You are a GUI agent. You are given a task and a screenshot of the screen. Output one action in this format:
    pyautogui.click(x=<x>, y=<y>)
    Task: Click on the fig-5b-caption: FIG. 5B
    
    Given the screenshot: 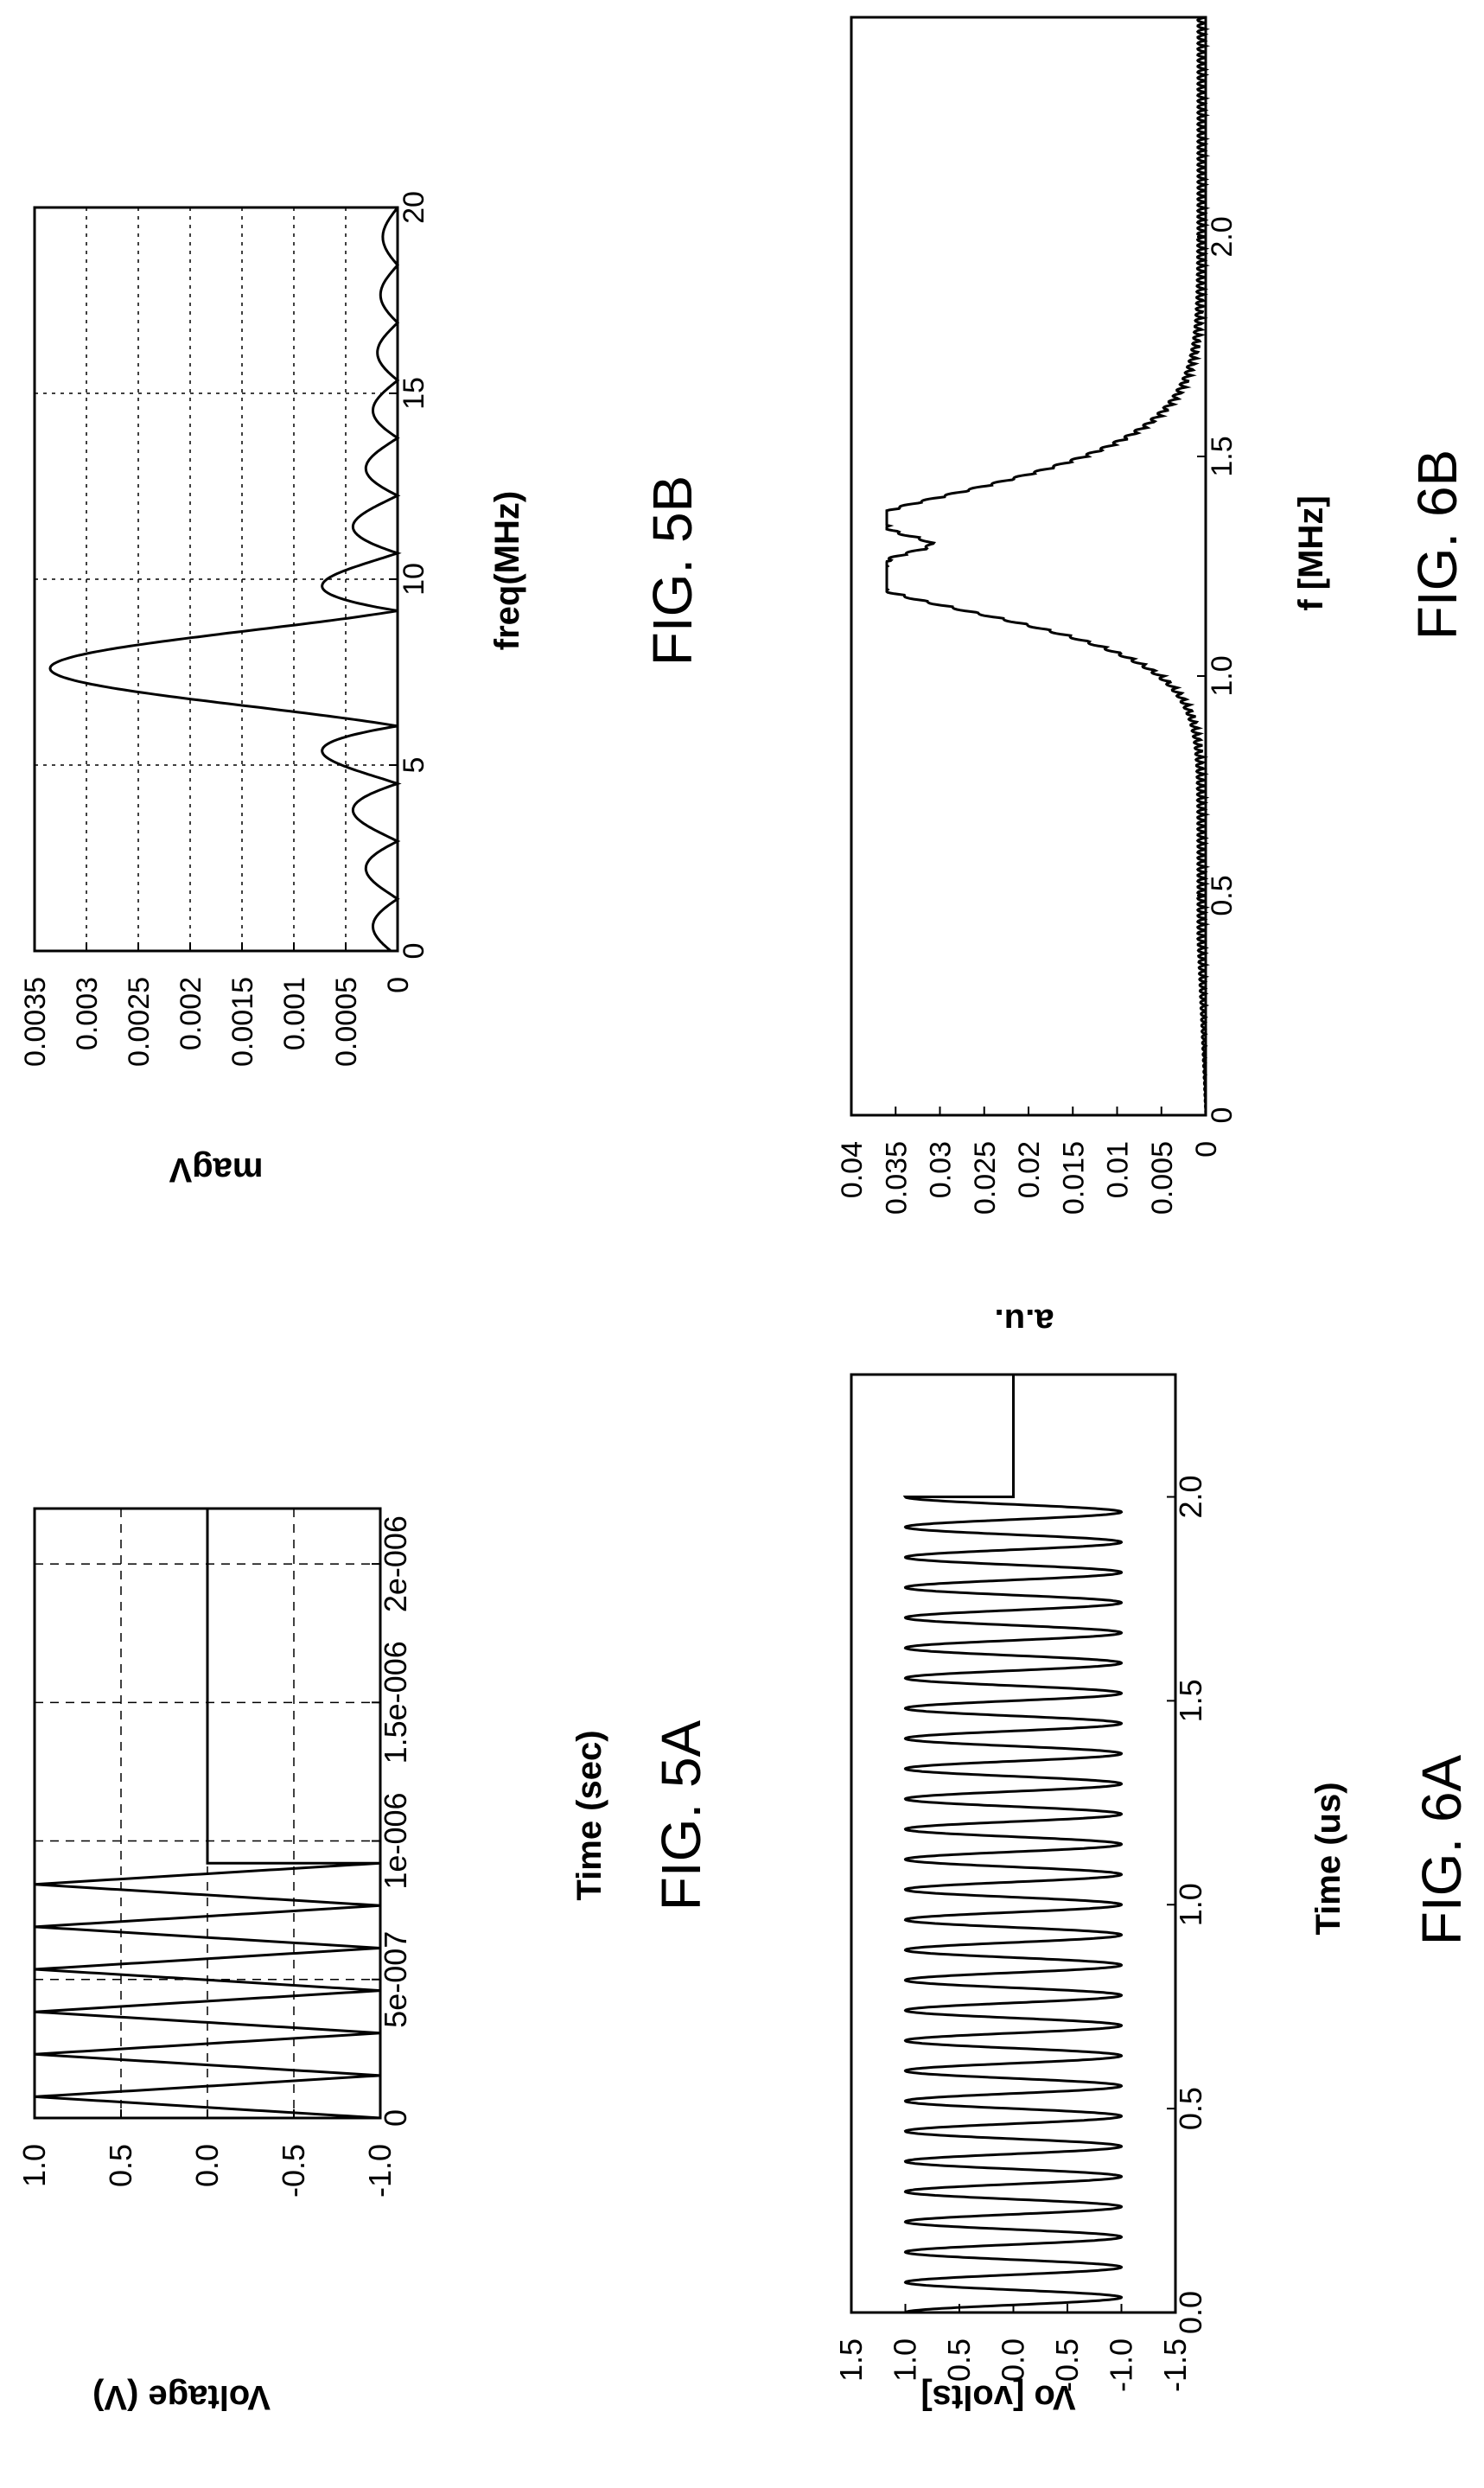 What is the action you would take?
    pyautogui.click(x=672, y=571)
    